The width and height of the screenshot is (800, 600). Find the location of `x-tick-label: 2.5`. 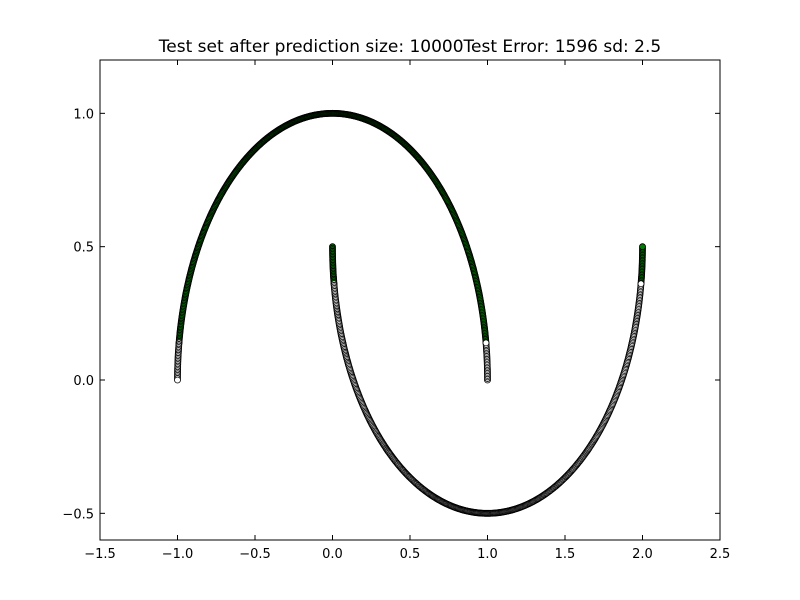

x-tick-label: 2.5 is located at coordinates (720, 554).